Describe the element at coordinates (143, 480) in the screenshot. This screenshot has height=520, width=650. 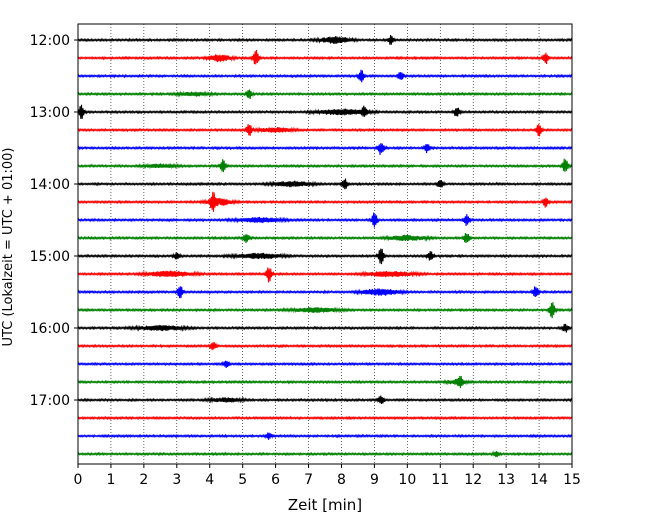
I see `x-tick-label: 2` at that location.